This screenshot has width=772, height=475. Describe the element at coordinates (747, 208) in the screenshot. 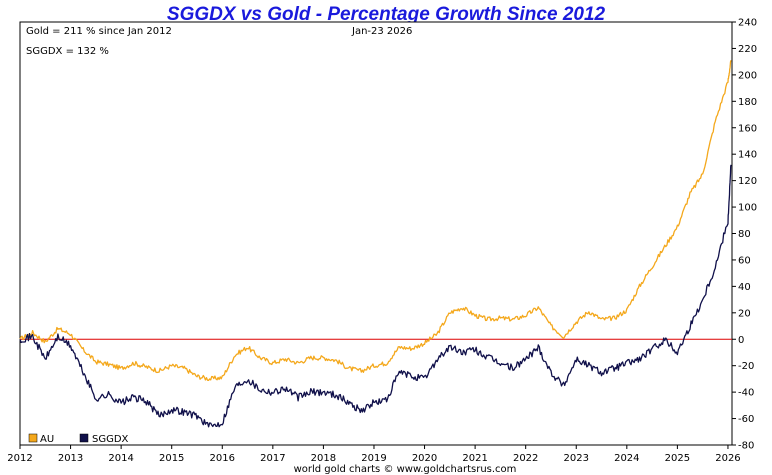

I see `y-tick-label: 100` at that location.